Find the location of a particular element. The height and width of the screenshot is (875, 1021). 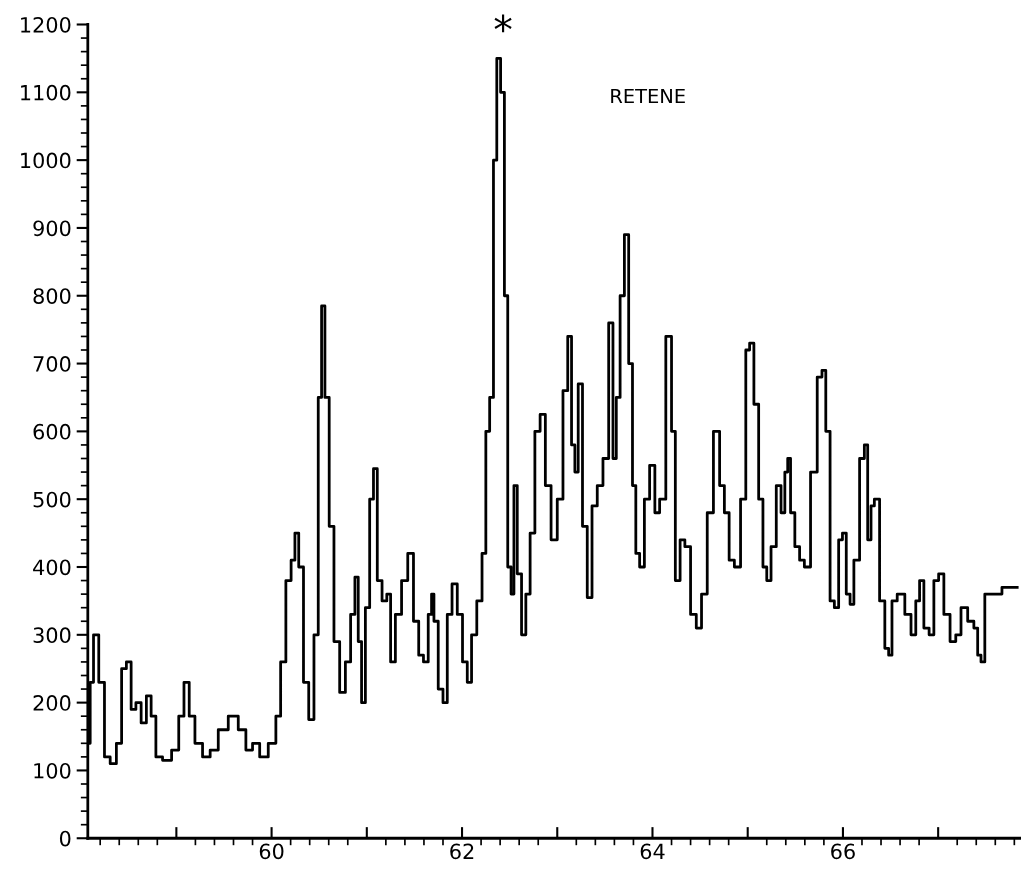

y-tick-label: 1100 is located at coordinates (46, 92).